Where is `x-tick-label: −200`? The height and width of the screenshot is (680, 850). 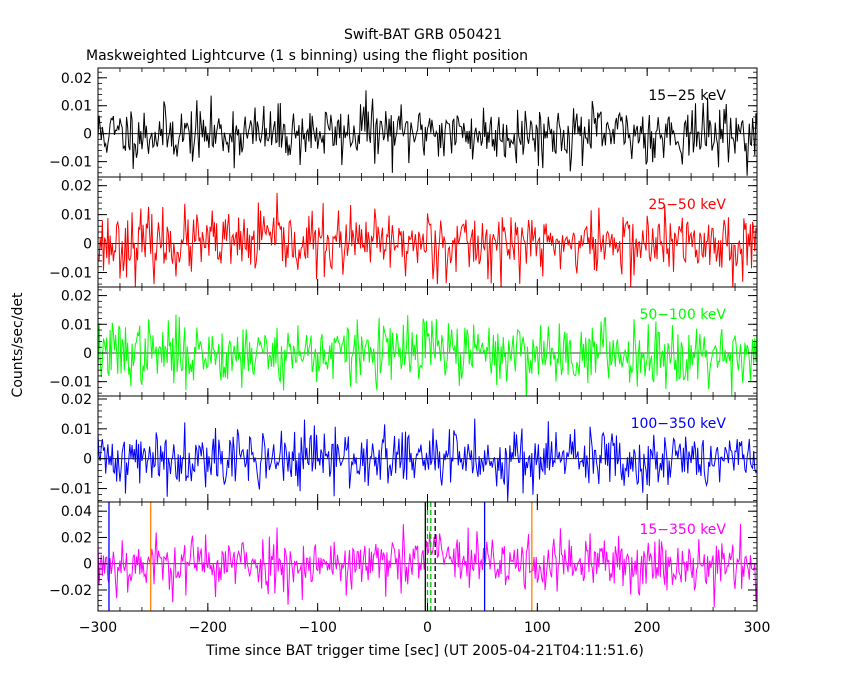 x-tick-label: −200 is located at coordinates (208, 628).